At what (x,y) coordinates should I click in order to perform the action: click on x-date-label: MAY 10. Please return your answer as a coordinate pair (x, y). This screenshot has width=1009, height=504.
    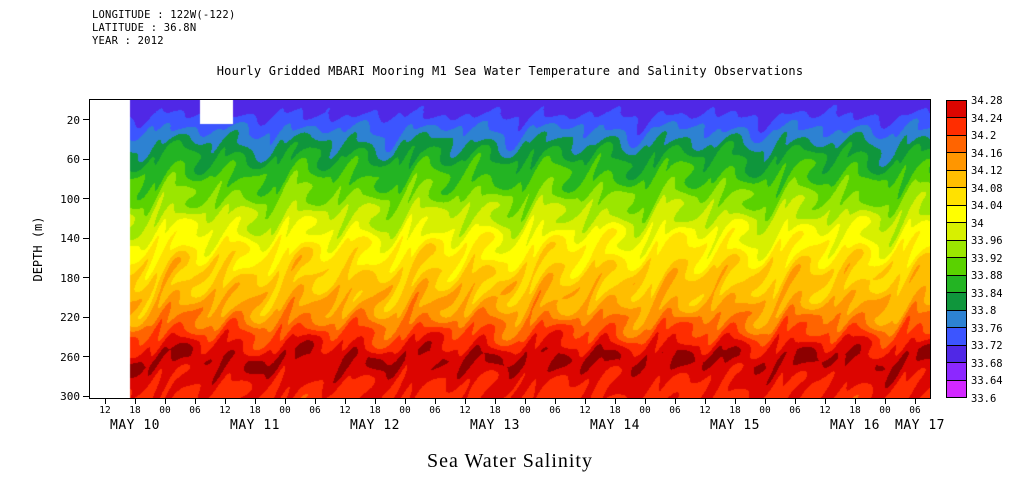
    Looking at the image, I should click on (135, 425).